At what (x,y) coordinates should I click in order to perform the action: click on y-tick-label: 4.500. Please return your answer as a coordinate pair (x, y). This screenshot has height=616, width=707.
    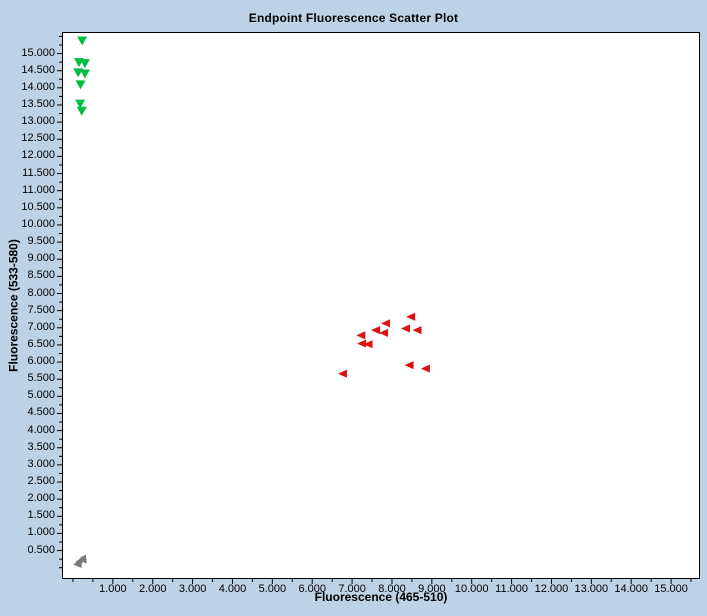
    Looking at the image, I should click on (41, 412).